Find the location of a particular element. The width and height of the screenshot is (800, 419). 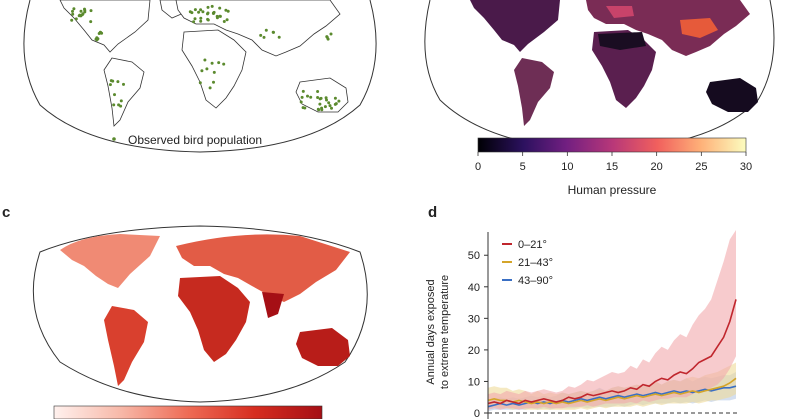

y-tick-label: 30 is located at coordinates (474, 319).